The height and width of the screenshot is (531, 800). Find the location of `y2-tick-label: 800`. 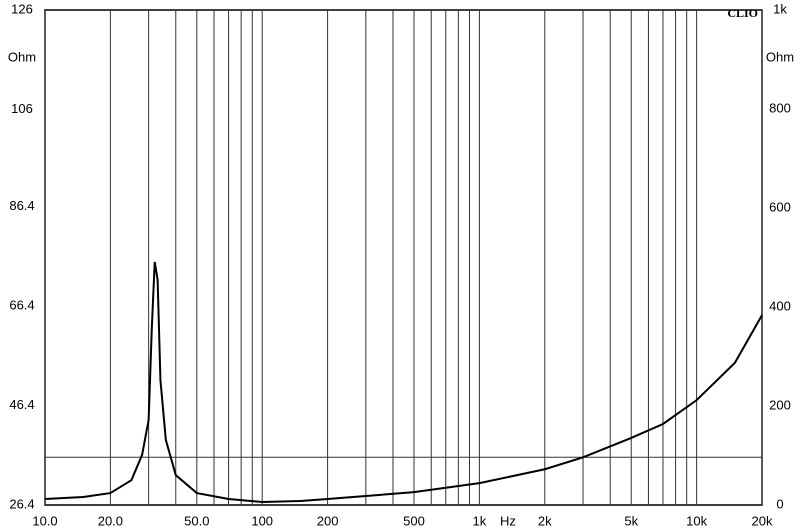

y2-tick-label: 800 is located at coordinates (780, 107).